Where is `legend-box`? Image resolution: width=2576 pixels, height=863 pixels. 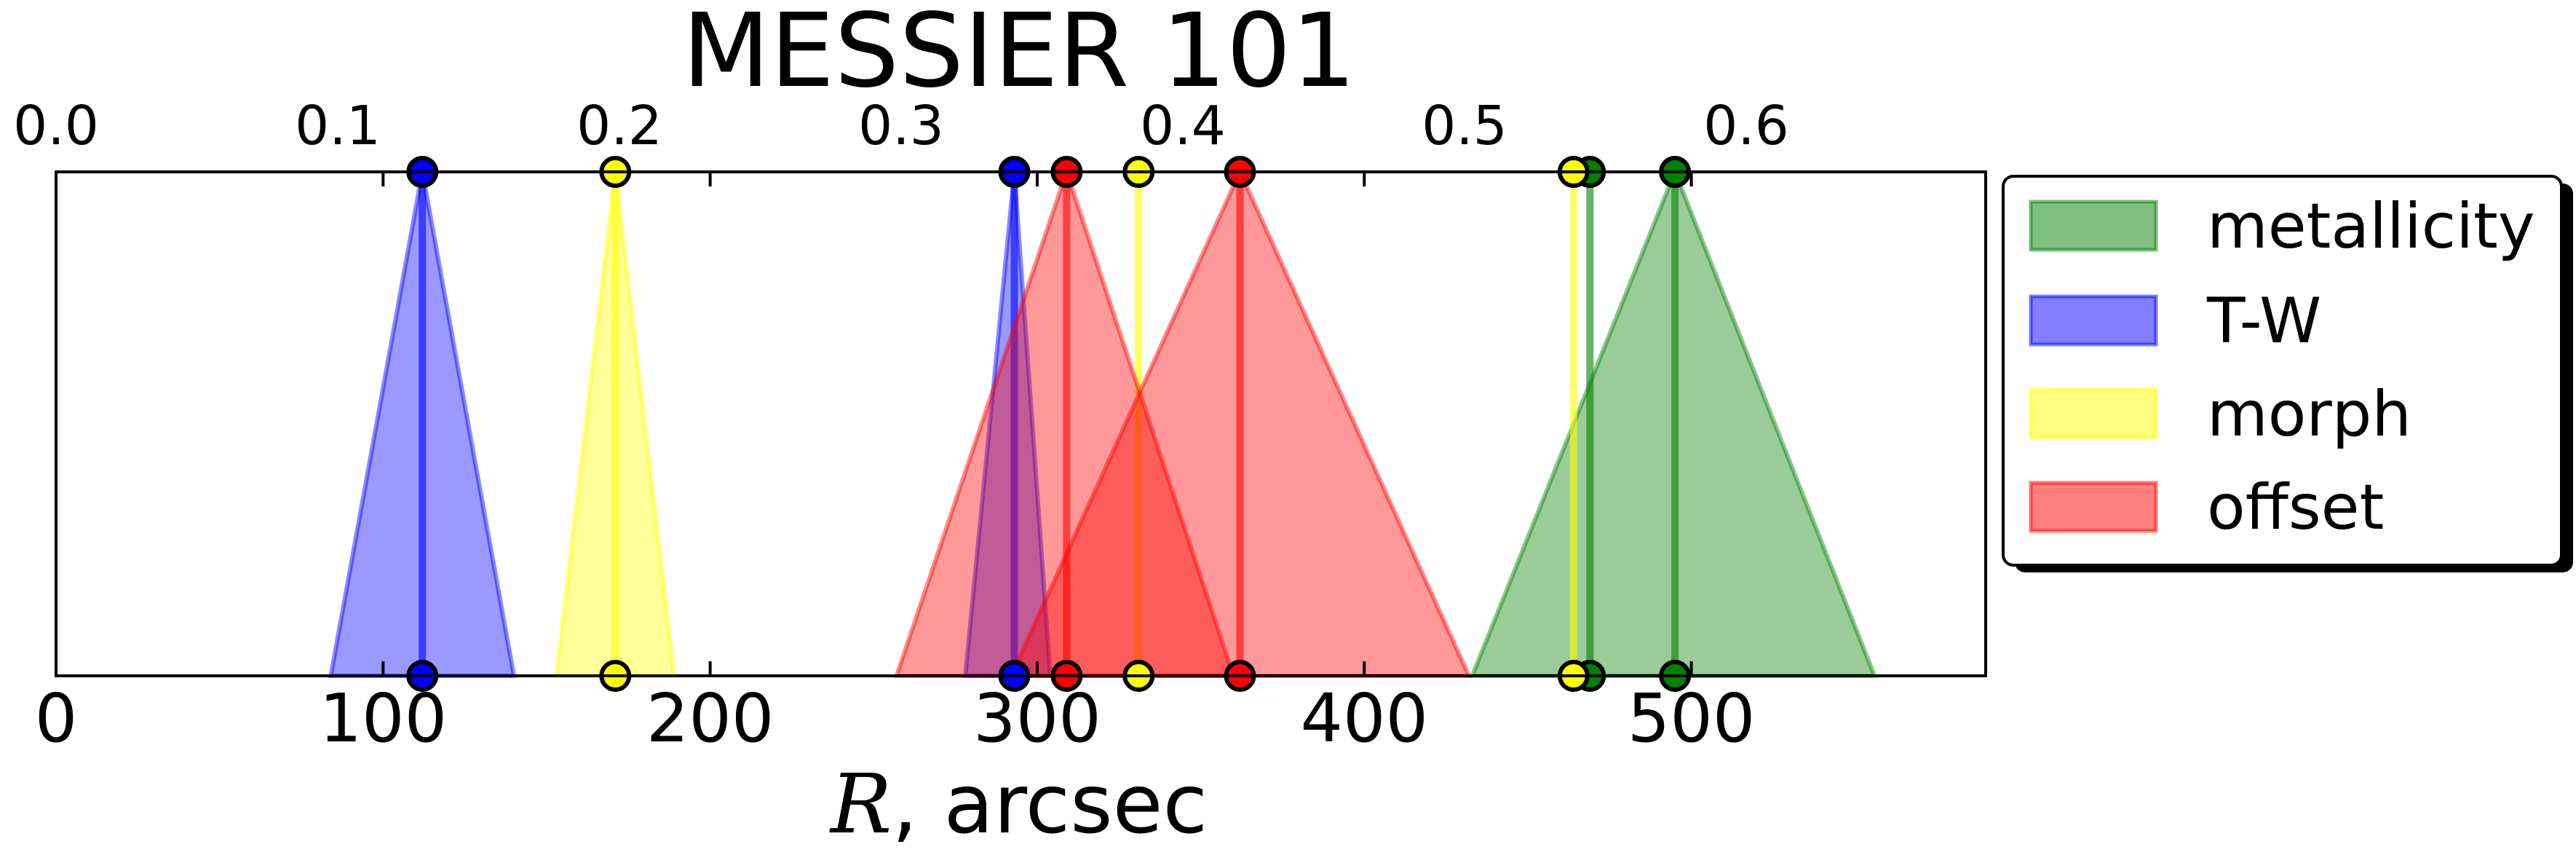 legend-box is located at coordinates (2282, 371).